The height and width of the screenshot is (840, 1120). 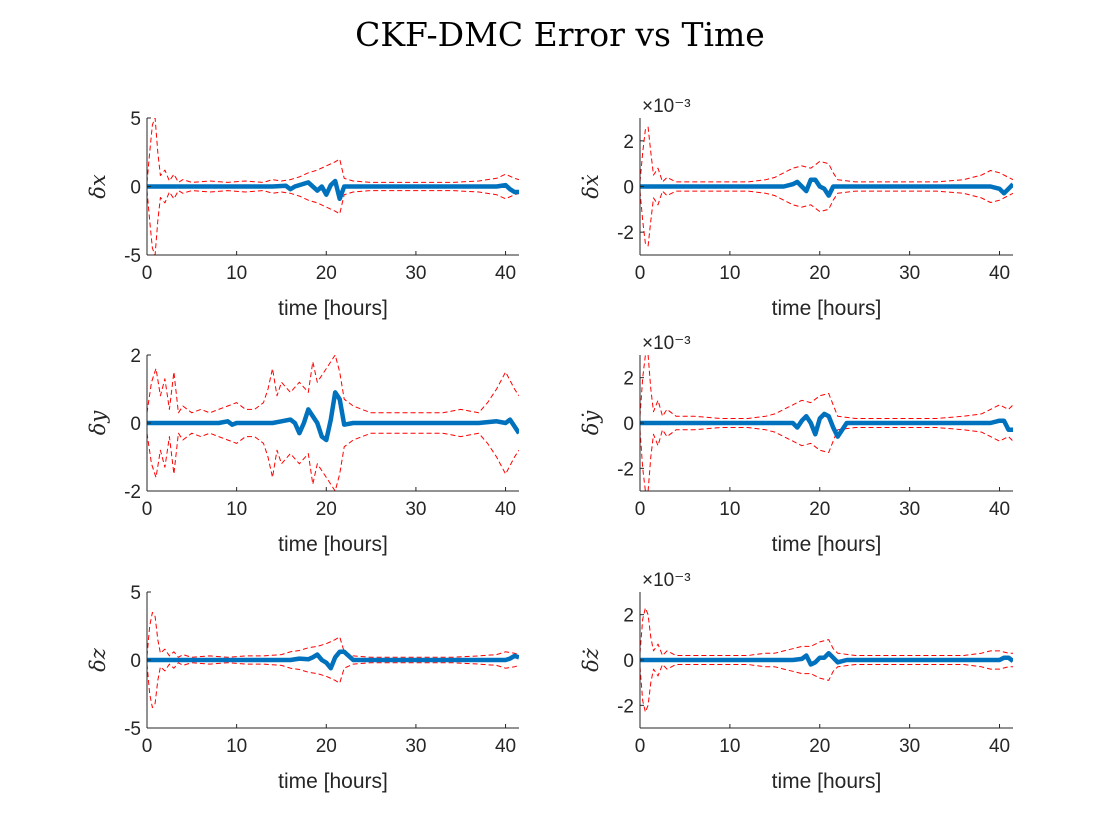 What do you see at coordinates (591, 659) in the screenshot?
I see `y-axis-label: δż` at bounding box center [591, 659].